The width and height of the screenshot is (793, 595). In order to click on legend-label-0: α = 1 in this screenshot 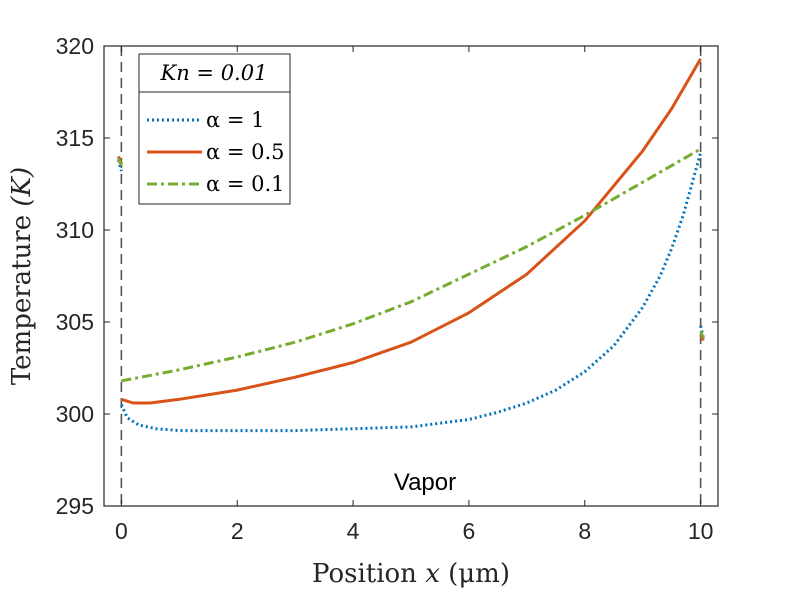, I will do `click(235, 120)`.